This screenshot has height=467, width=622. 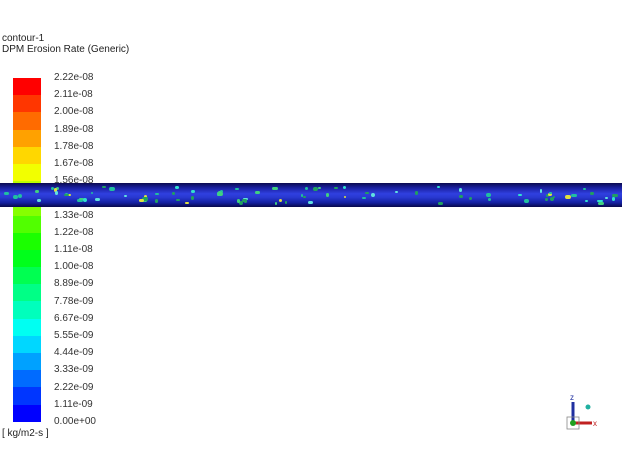 What do you see at coordinates (74, 181) in the screenshot?
I see `colormap-label: 1.56e-08` at bounding box center [74, 181].